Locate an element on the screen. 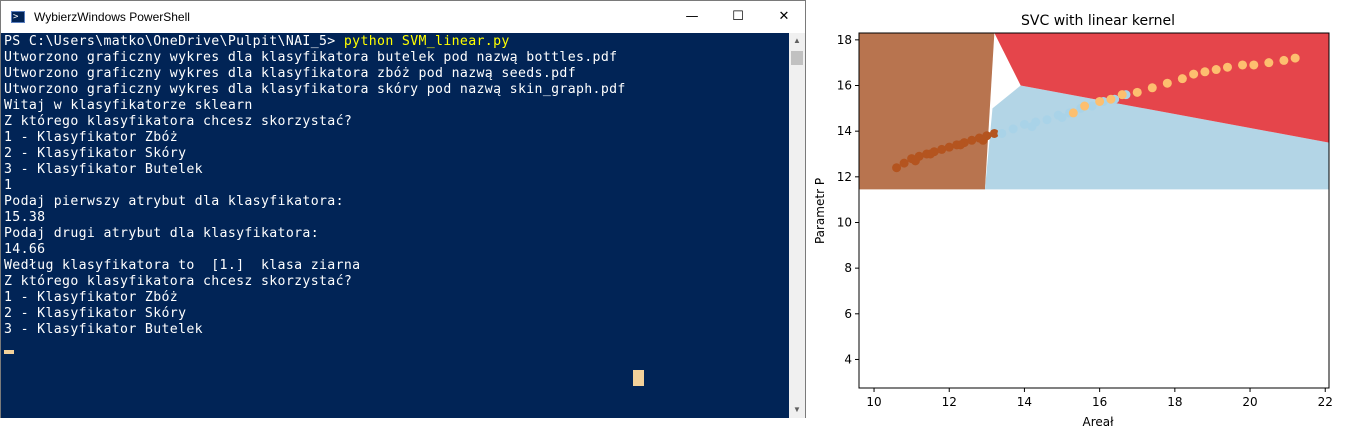 This screenshot has width=1349, height=438. console-line: Witaj w klasyfikatorze sklearn is located at coordinates (128, 105).